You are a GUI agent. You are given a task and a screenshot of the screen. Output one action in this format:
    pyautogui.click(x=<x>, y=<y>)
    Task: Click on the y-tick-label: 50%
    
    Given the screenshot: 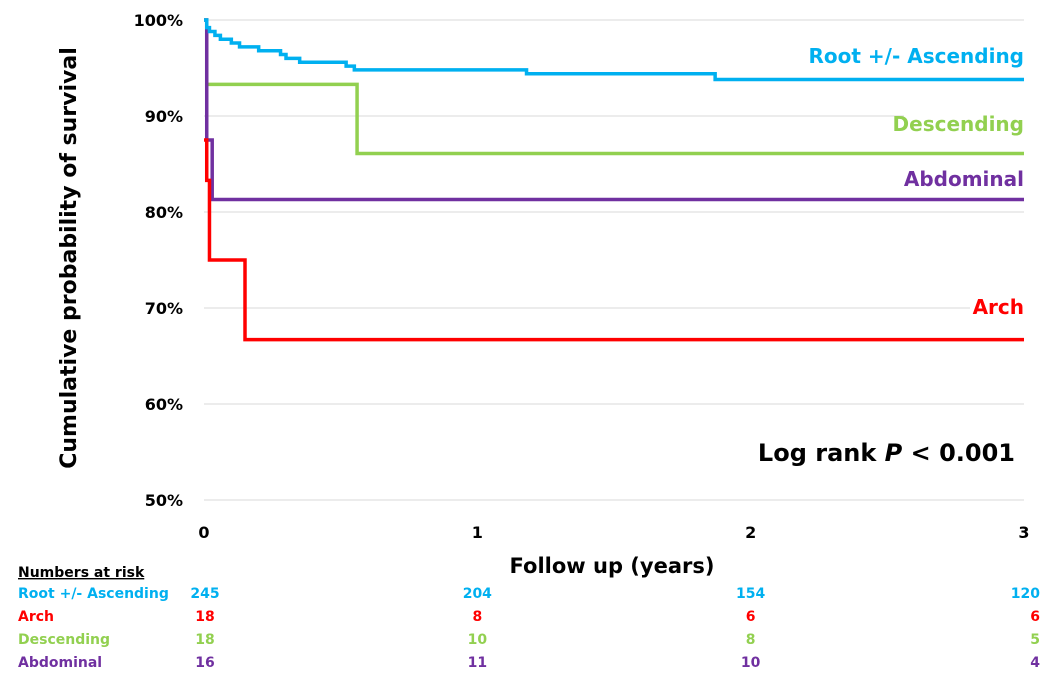 What is the action you would take?
    pyautogui.click(x=164, y=500)
    